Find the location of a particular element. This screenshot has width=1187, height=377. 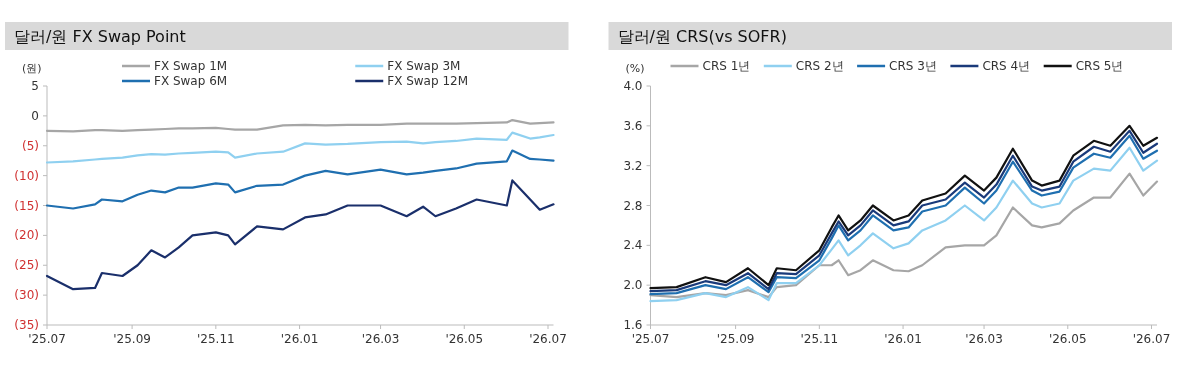

y-tick-label: (10) is located at coordinates (26, 175).